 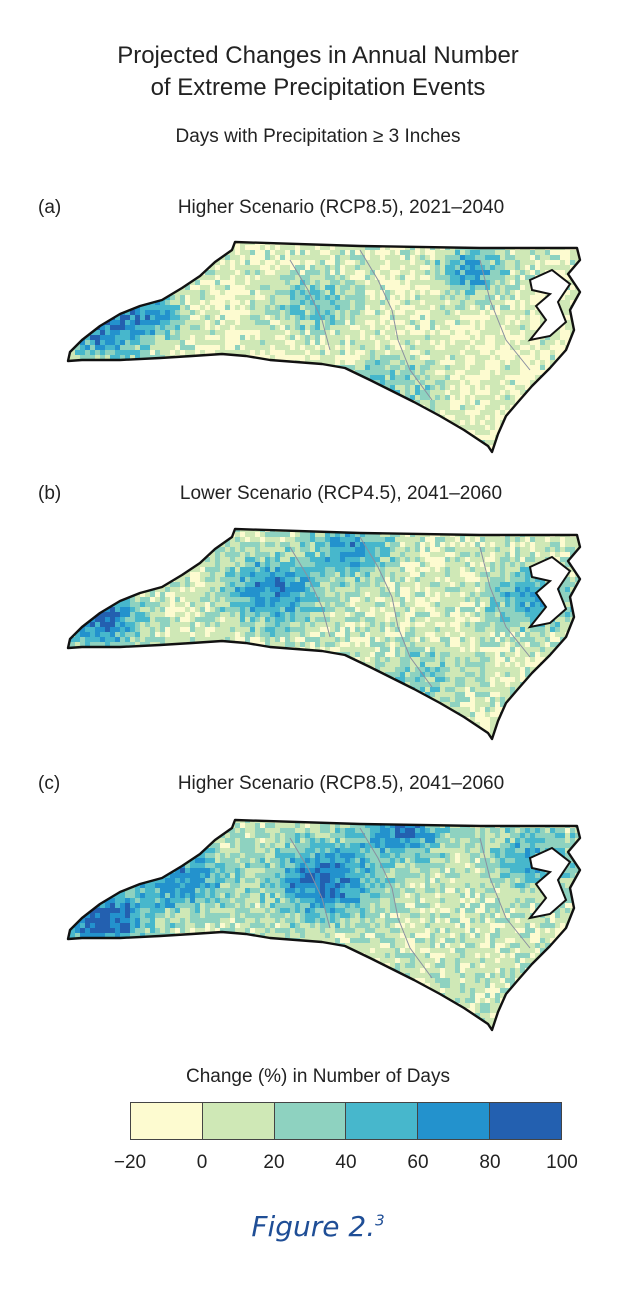 What do you see at coordinates (50, 207) in the screenshot?
I see `panel-a-label: (a)` at bounding box center [50, 207].